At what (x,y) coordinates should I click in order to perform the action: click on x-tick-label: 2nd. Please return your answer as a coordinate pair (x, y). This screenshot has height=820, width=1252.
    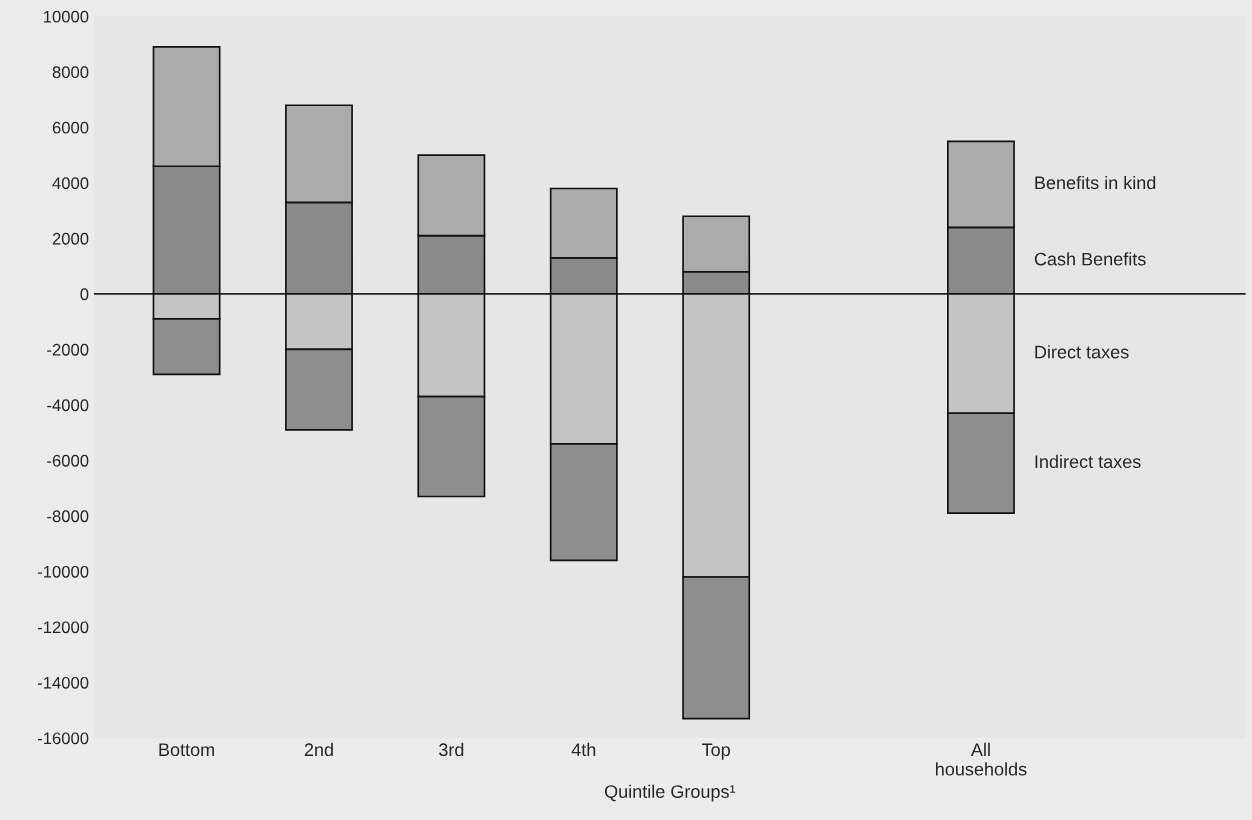
    Looking at the image, I should click on (318, 749).